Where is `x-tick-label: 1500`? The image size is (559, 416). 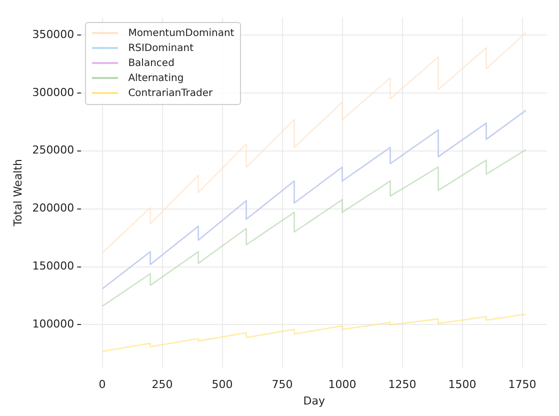 x-tick-label: 1500 is located at coordinates (462, 385).